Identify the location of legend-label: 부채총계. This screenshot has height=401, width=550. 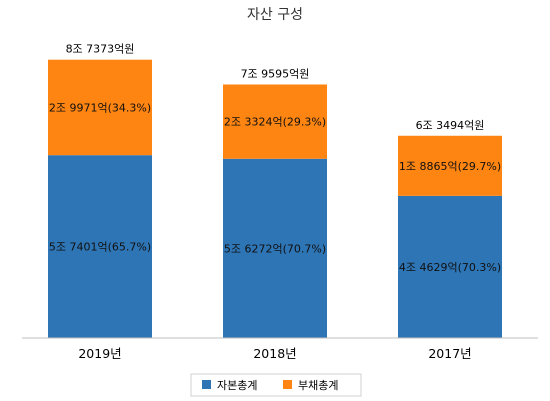
(318, 385).